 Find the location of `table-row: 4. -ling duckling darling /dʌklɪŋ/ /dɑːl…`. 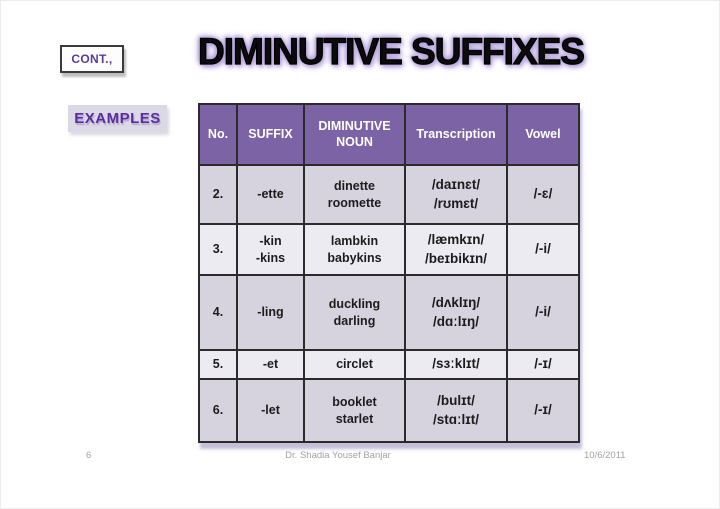

table-row: 4. -ling duckling darling /dʌklɪŋ/ /dɑːl… is located at coordinates (389, 312).